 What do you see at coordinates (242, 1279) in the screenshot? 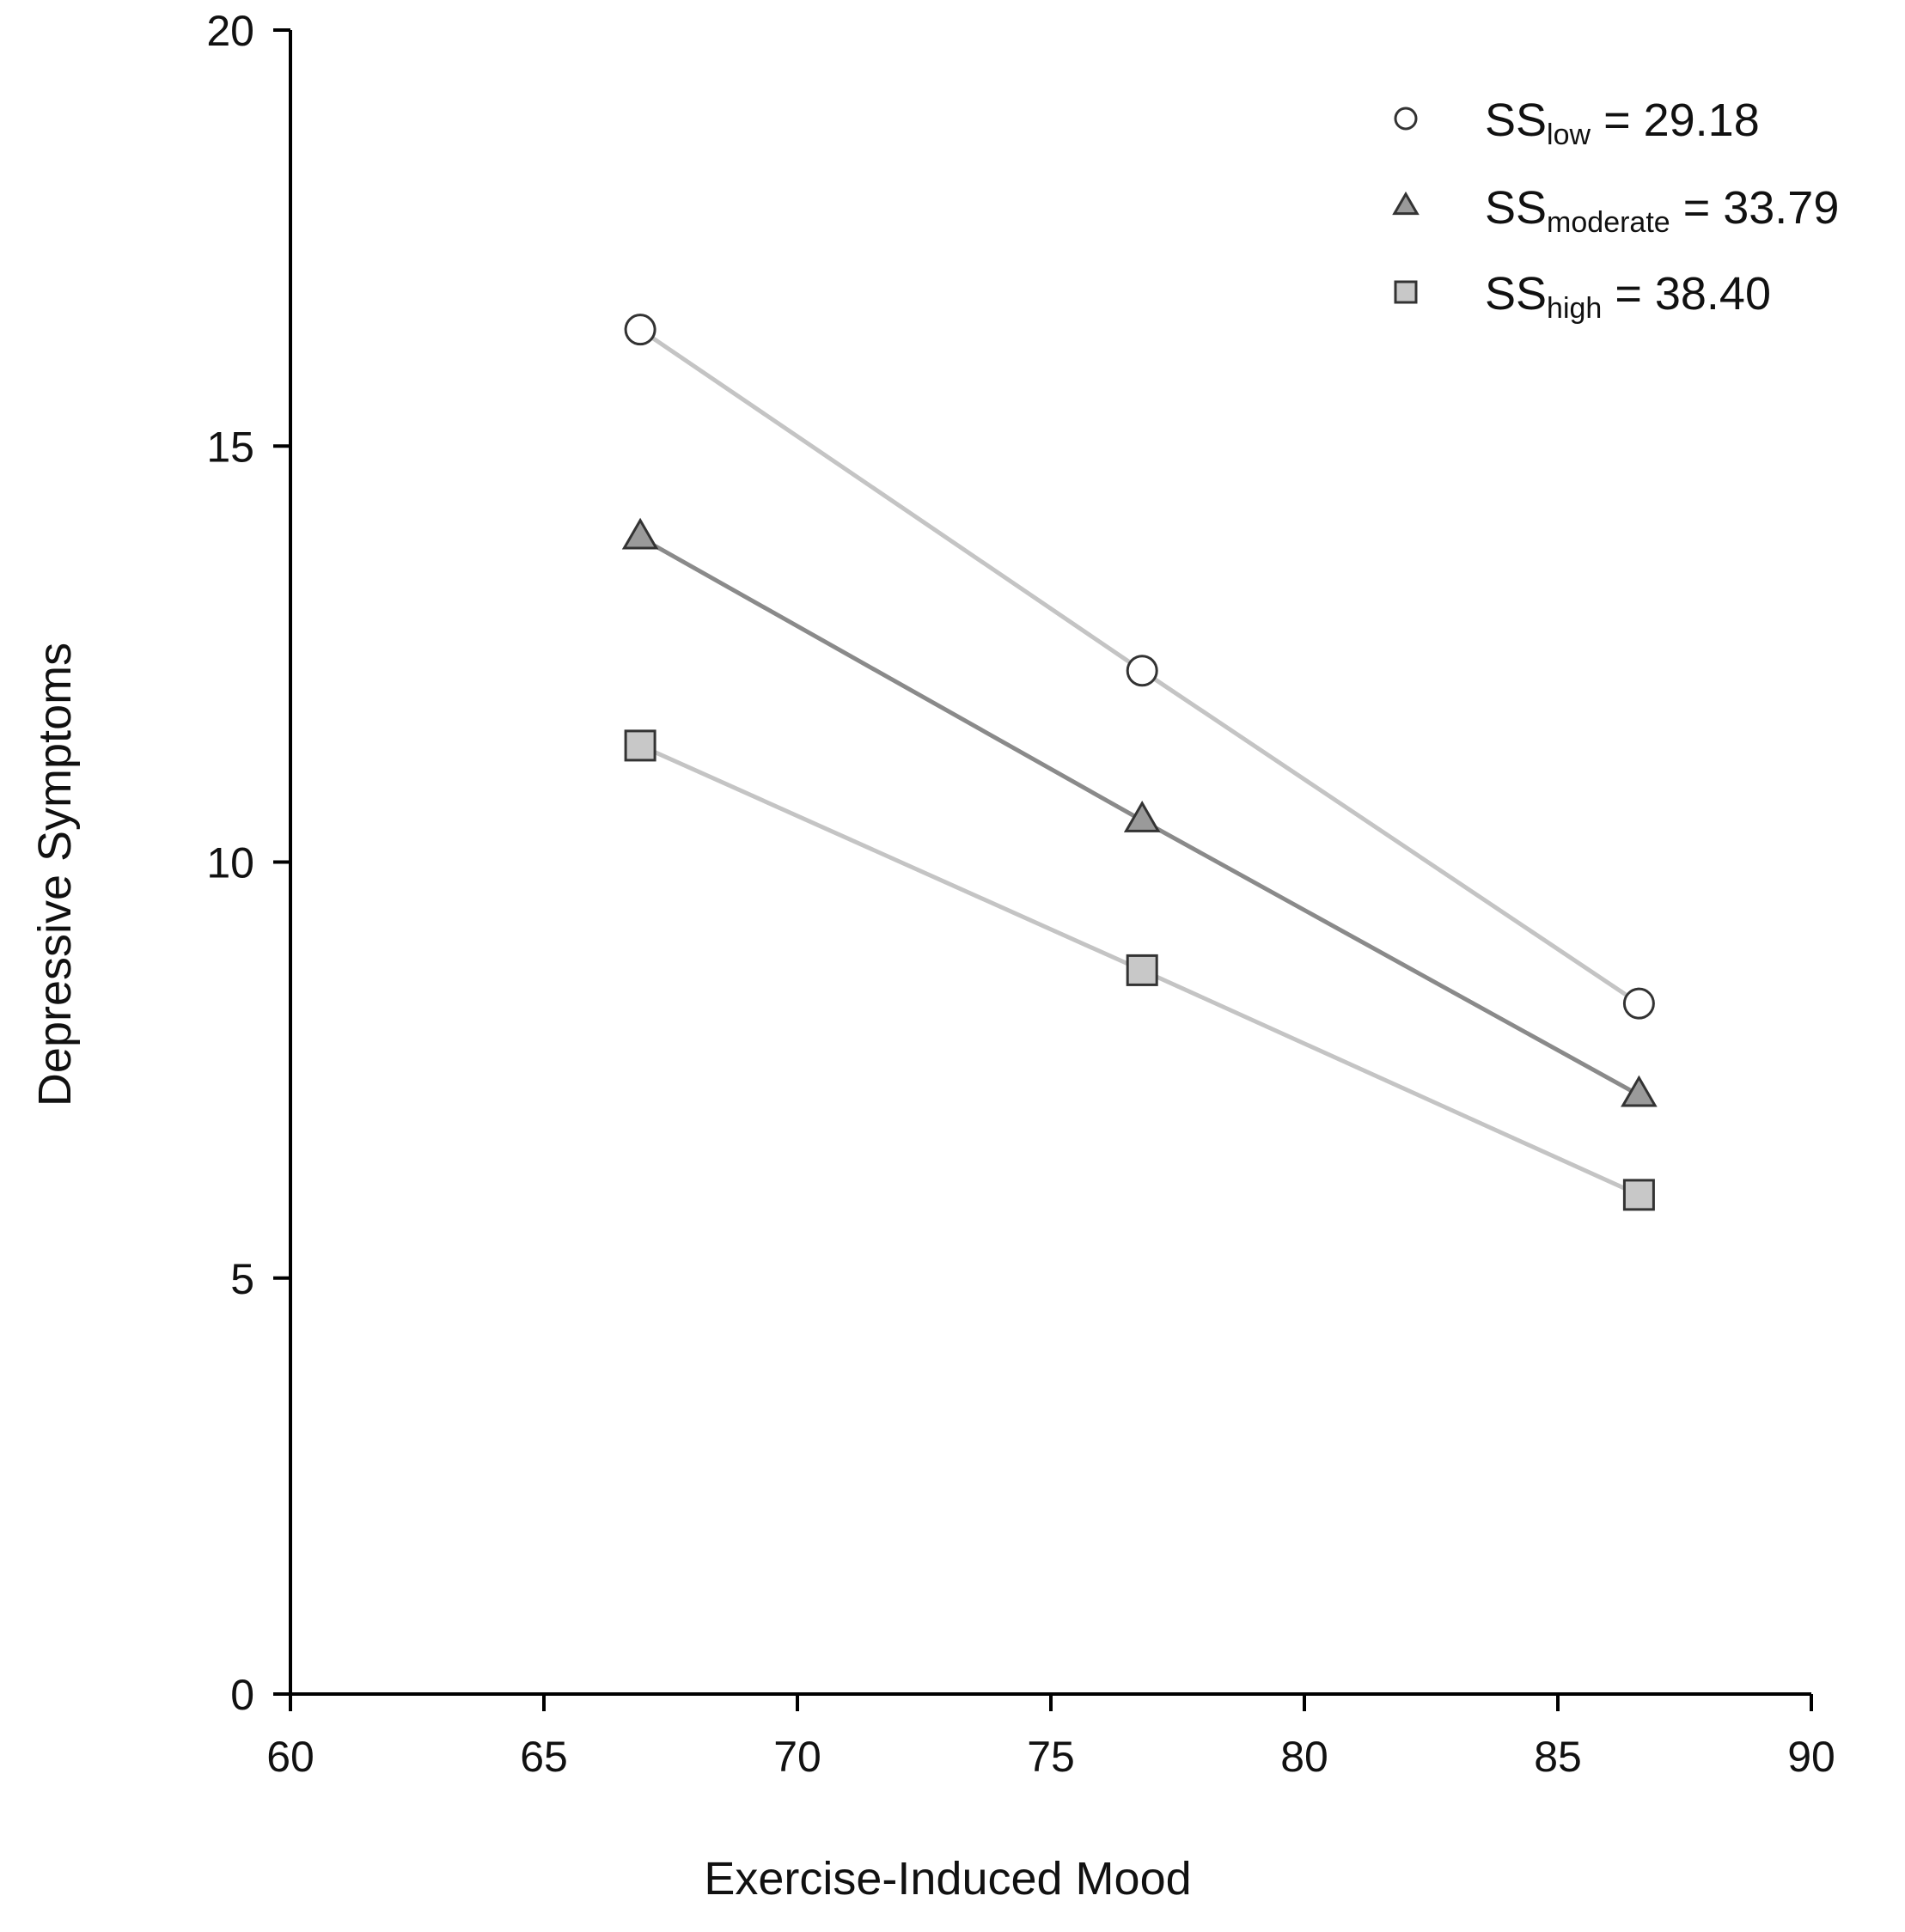
I see `y-tick-label: 5` at bounding box center [242, 1279].